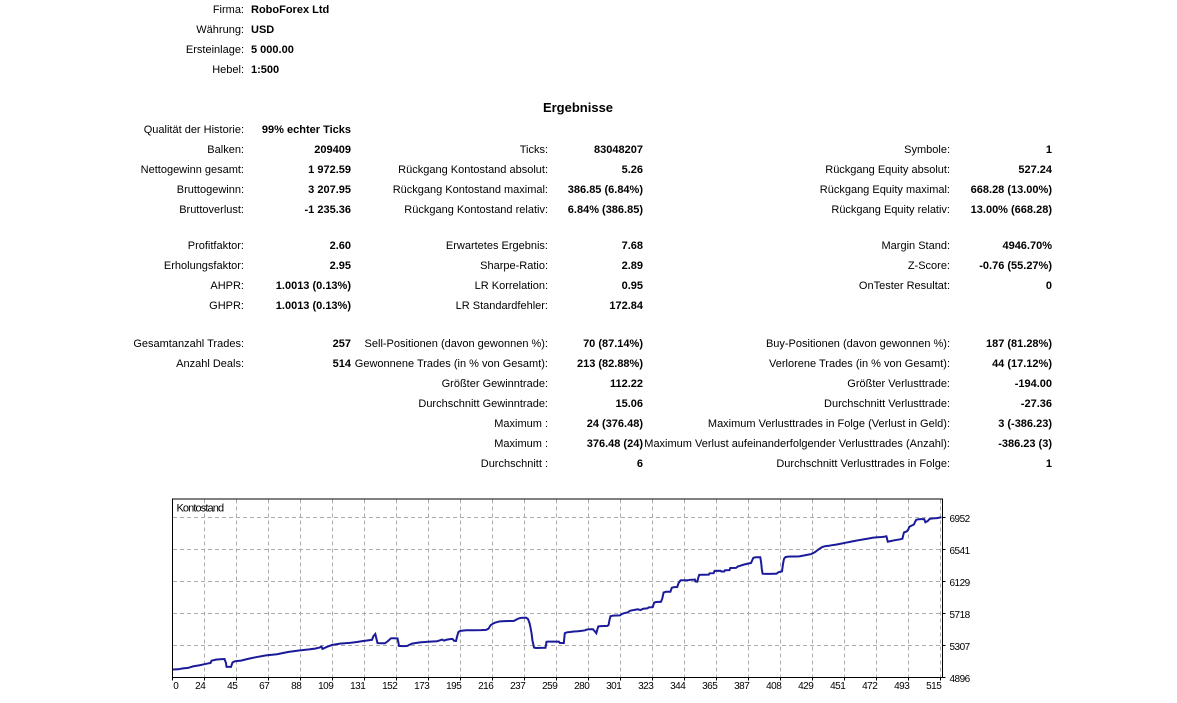  What do you see at coordinates (870, 686) in the screenshot?
I see `svg-text: 472` at bounding box center [870, 686].